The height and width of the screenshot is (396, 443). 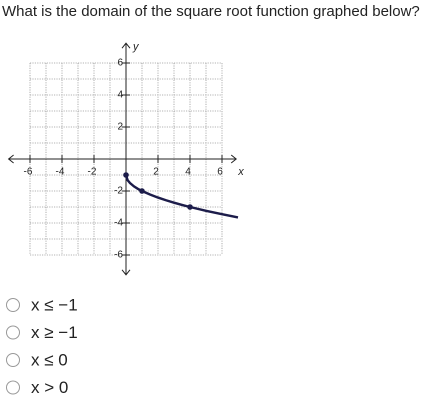 I want to click on x-tick-label: 2, so click(x=156, y=172).